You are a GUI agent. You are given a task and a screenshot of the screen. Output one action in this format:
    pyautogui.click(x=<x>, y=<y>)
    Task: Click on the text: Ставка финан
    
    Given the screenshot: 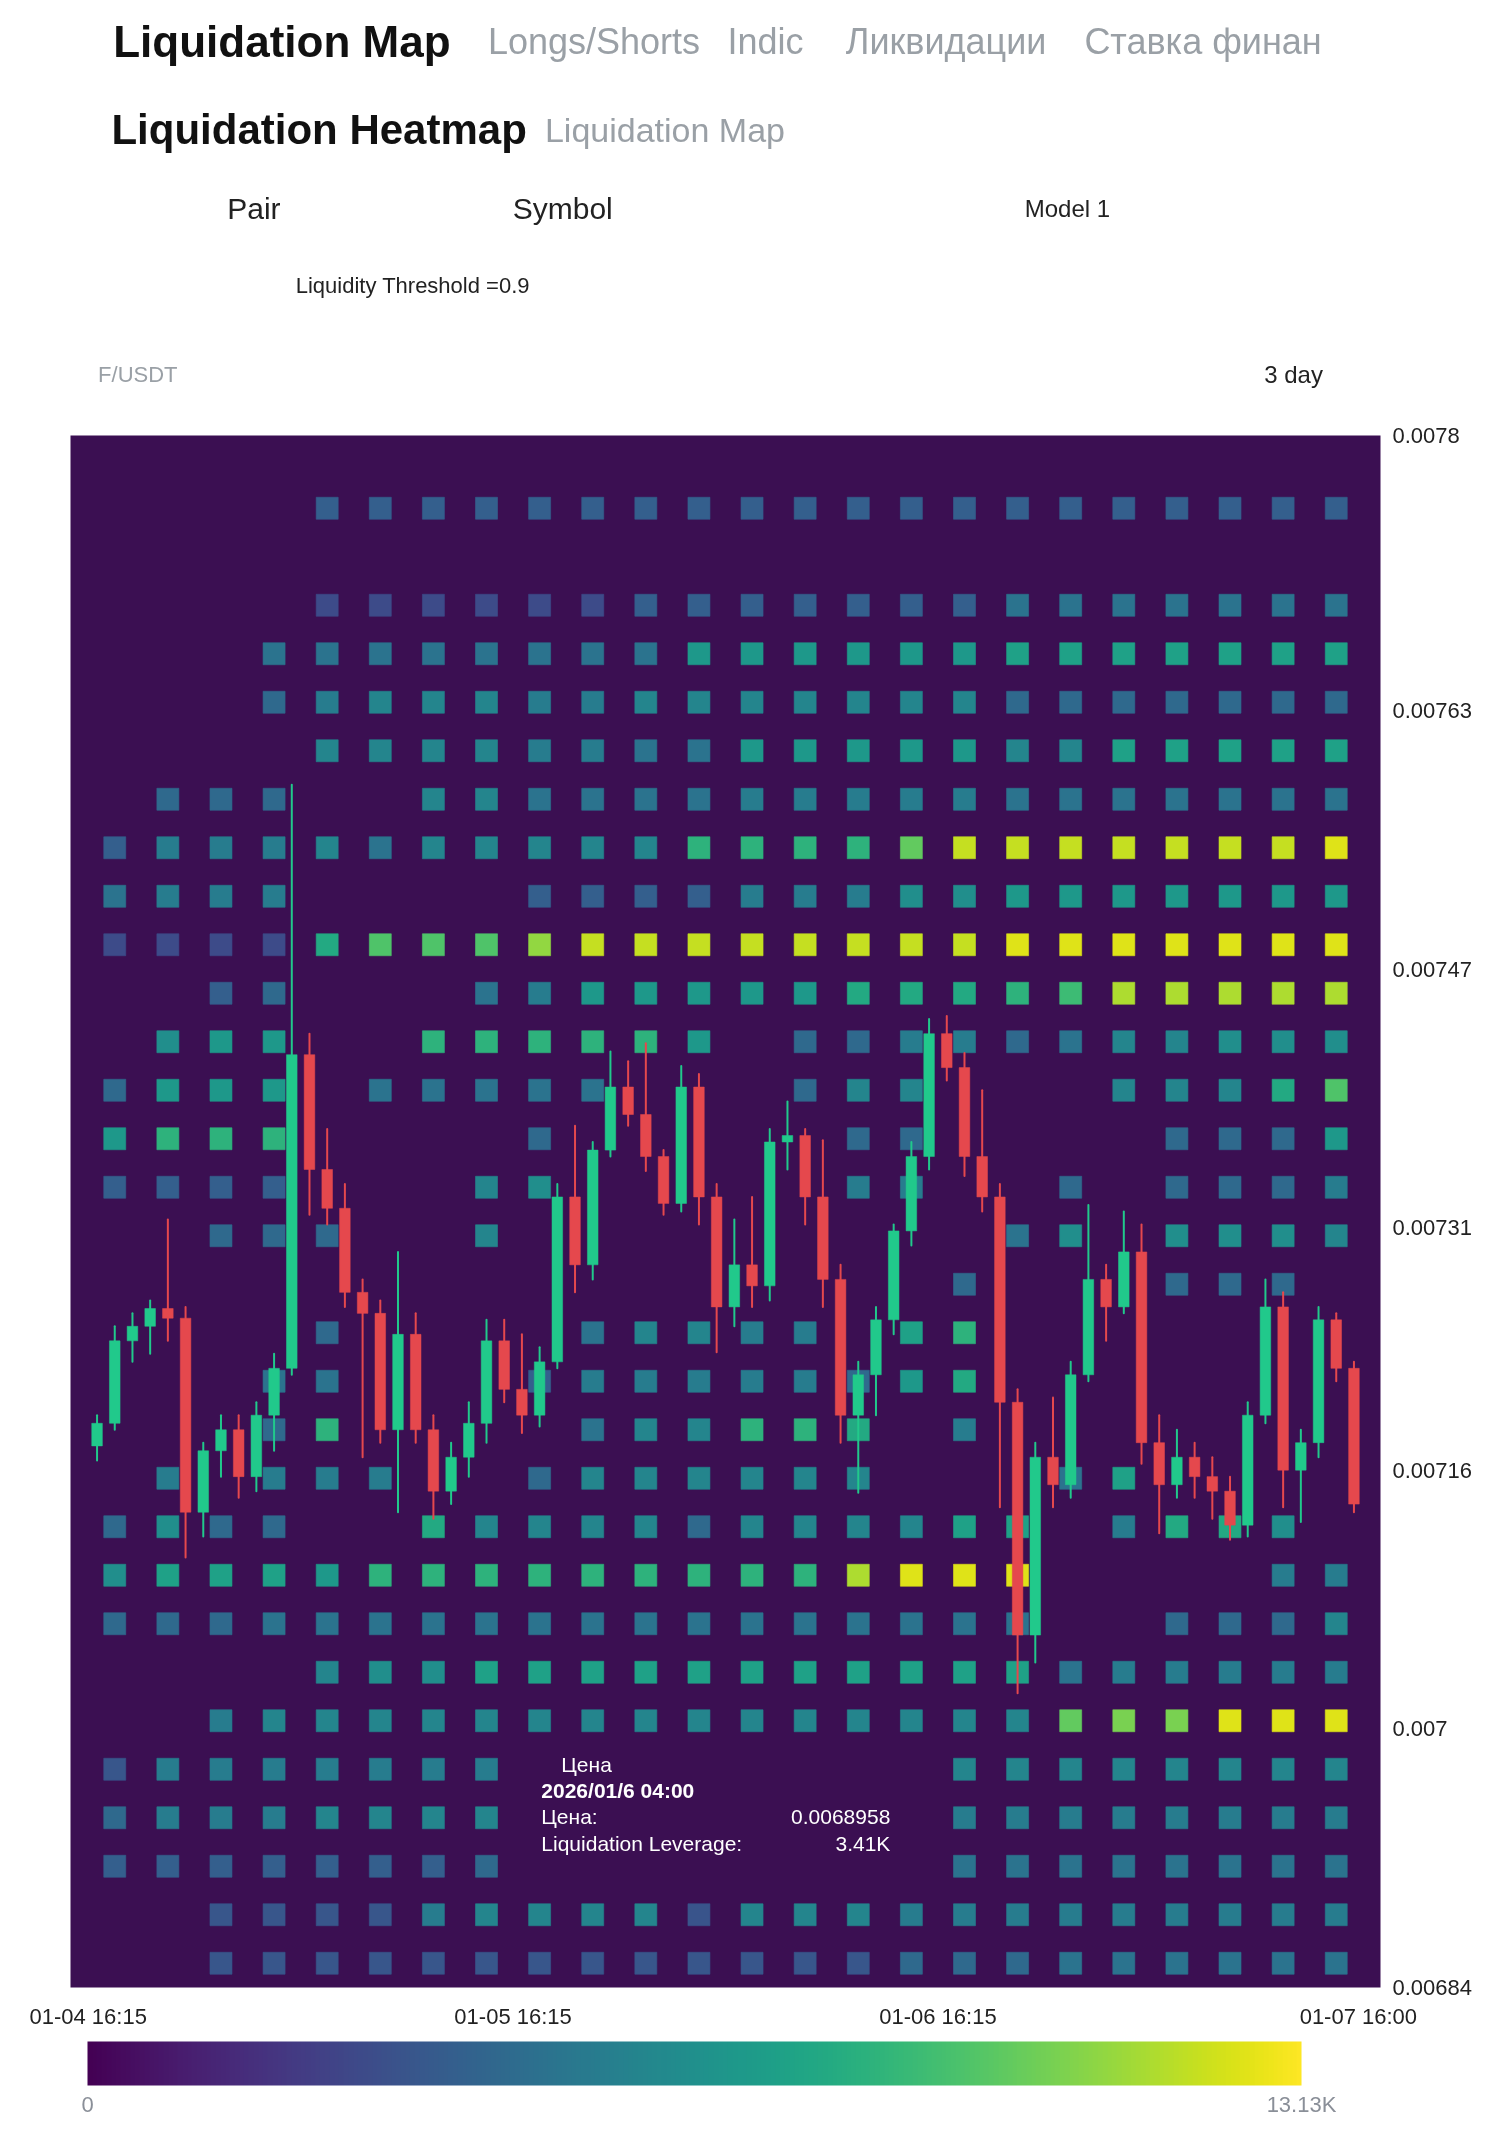 What is the action you would take?
    pyautogui.click(x=1203, y=41)
    